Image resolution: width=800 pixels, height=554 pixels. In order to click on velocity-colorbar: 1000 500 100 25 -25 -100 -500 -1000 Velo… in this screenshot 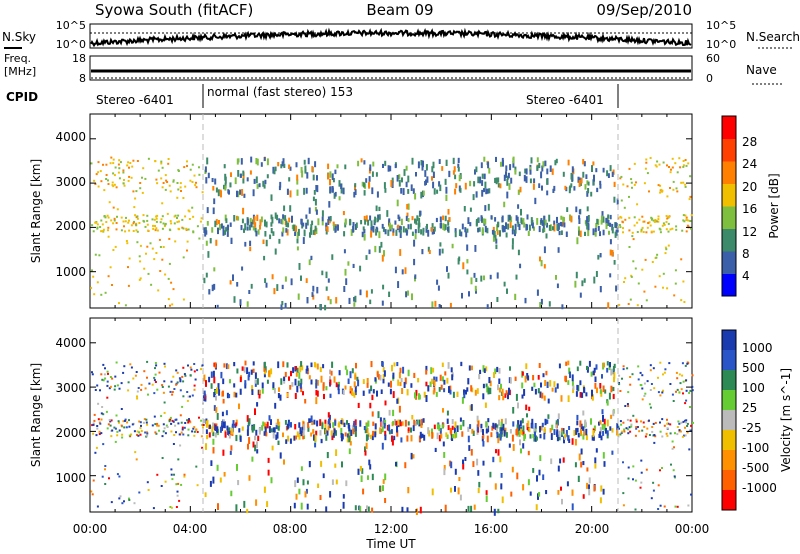, I will do `click(757, 420)`.